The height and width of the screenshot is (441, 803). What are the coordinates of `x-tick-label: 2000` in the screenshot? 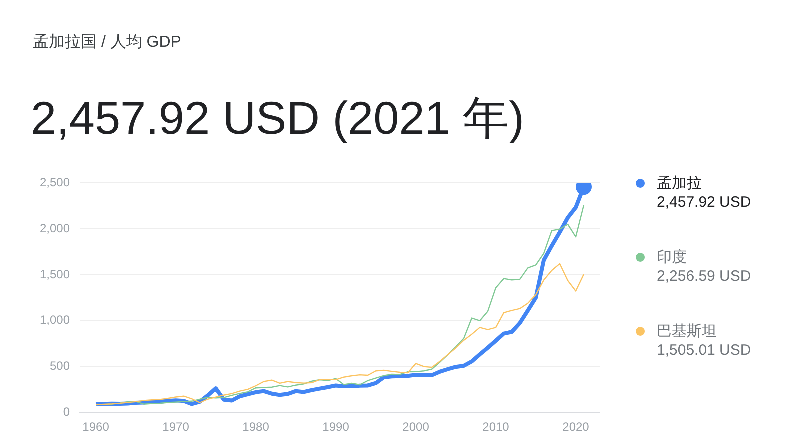 It's located at (416, 427).